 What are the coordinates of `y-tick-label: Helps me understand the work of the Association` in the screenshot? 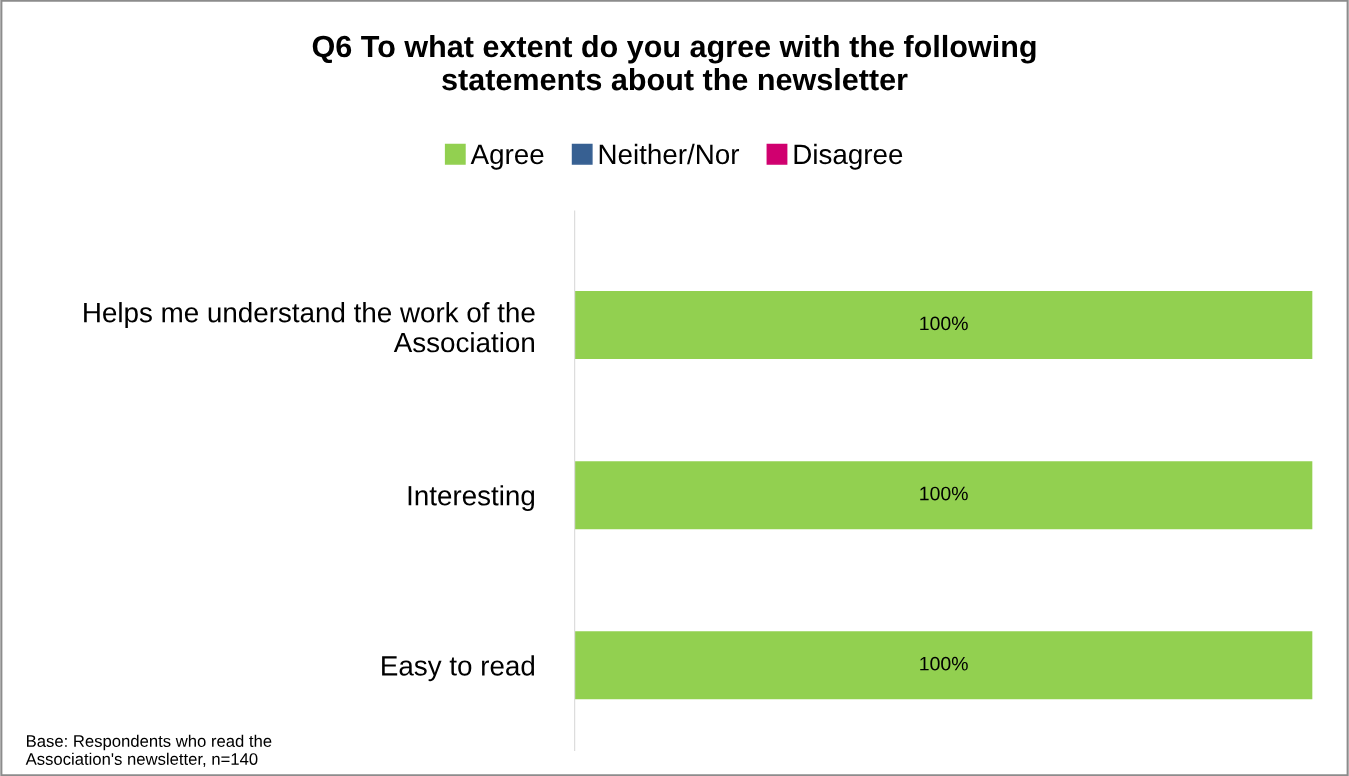 It's located at (309, 327).